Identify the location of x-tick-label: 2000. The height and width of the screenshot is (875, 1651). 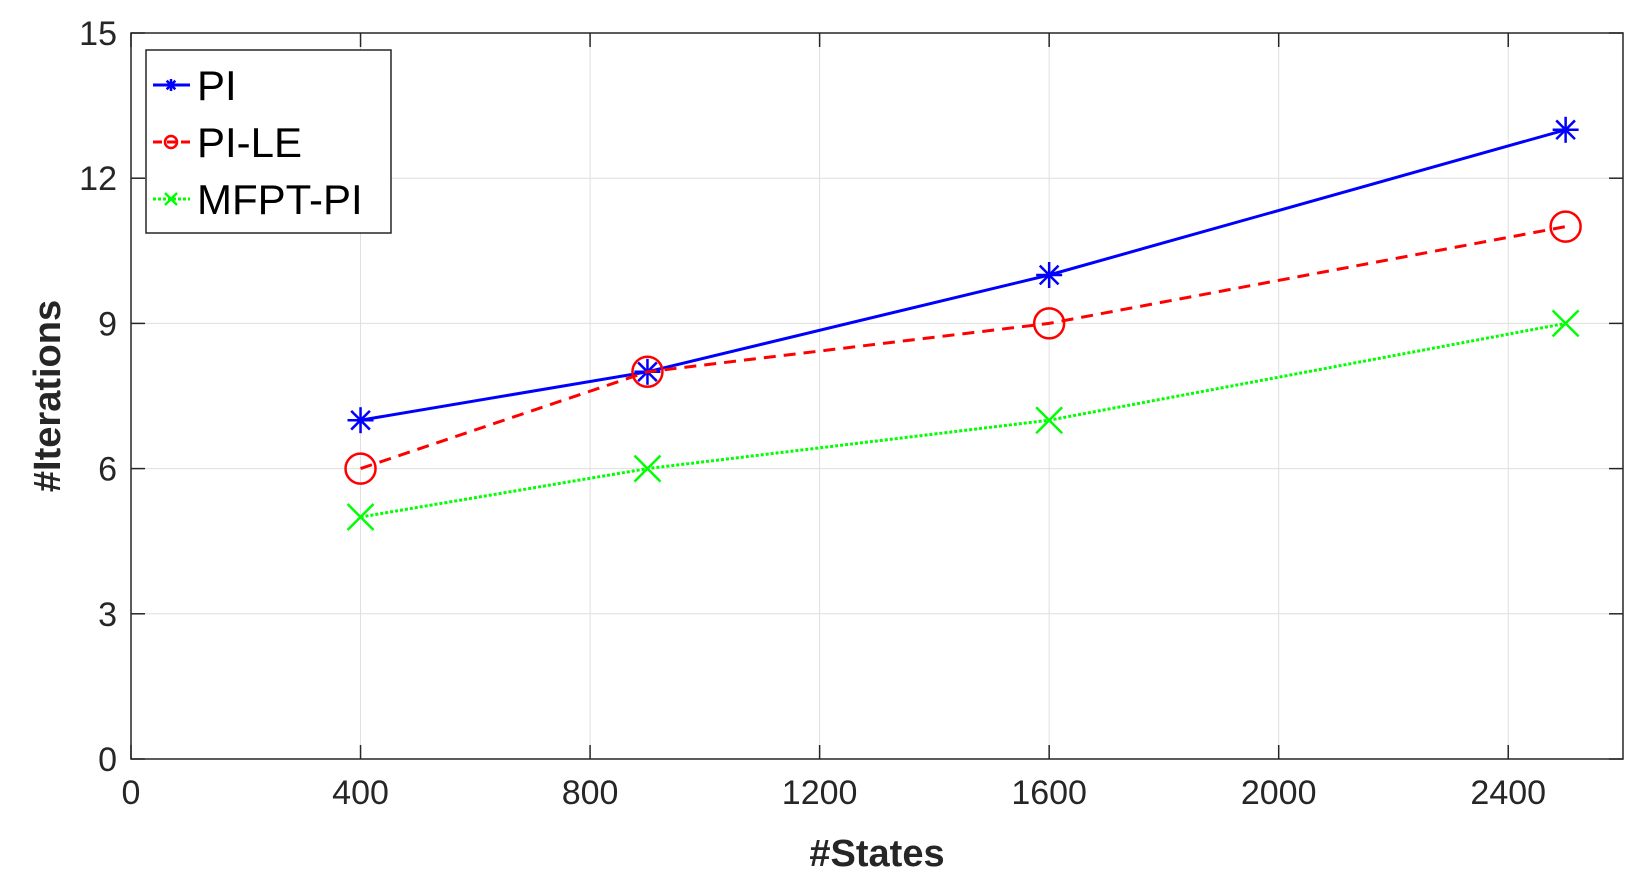
(1279, 793).